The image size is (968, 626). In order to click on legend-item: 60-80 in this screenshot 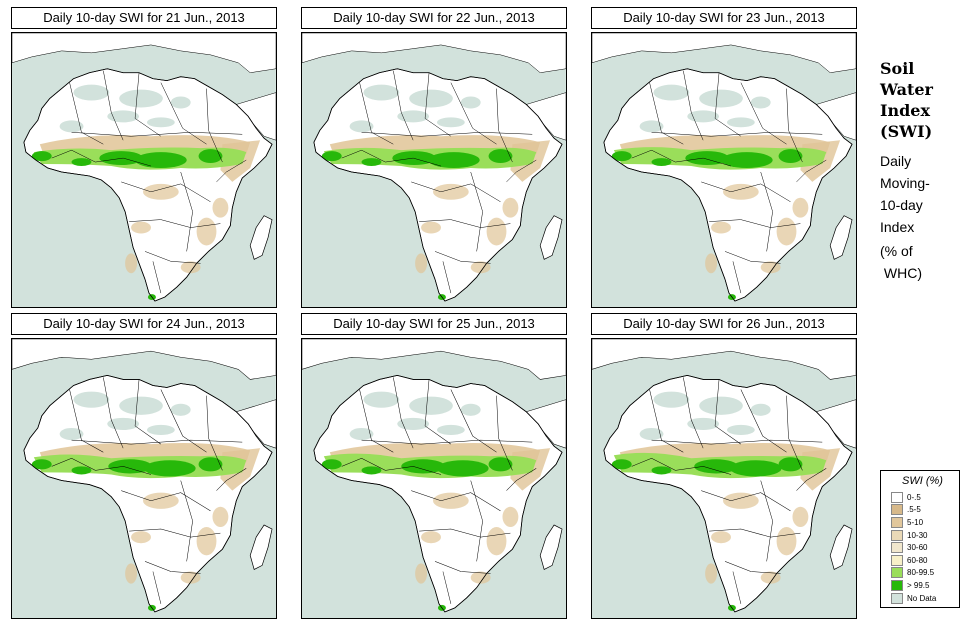, I will do `click(922, 560)`.